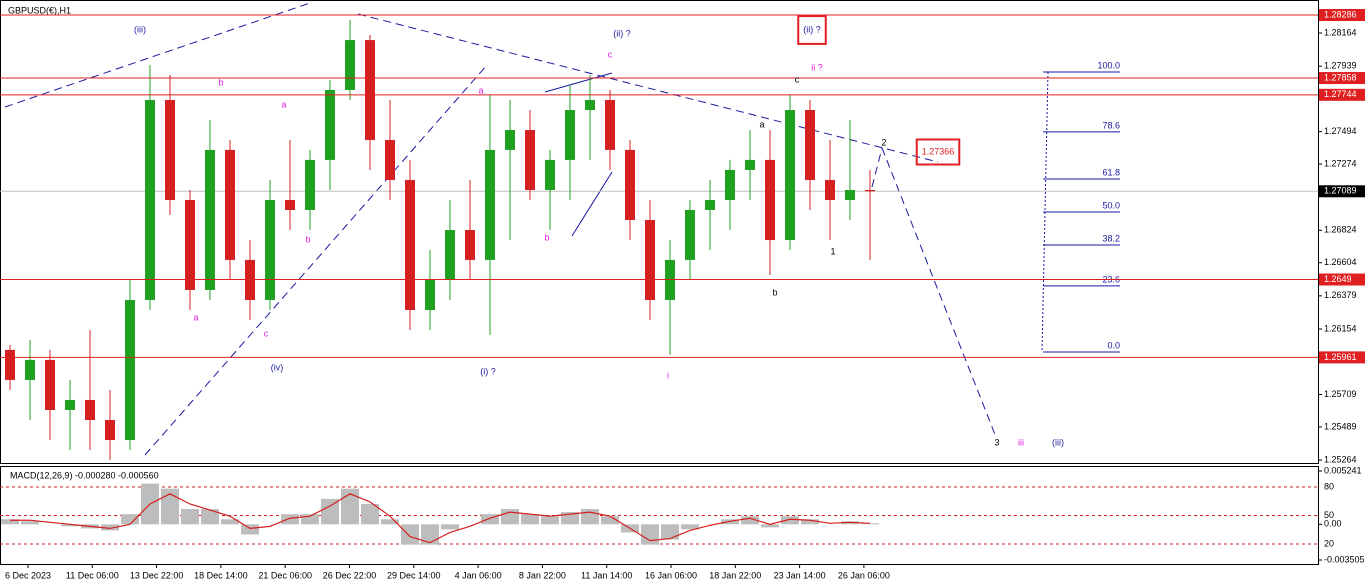 The width and height of the screenshot is (1366, 588). I want to click on x-tick-label: 18 Dec 14:00, so click(221, 575).